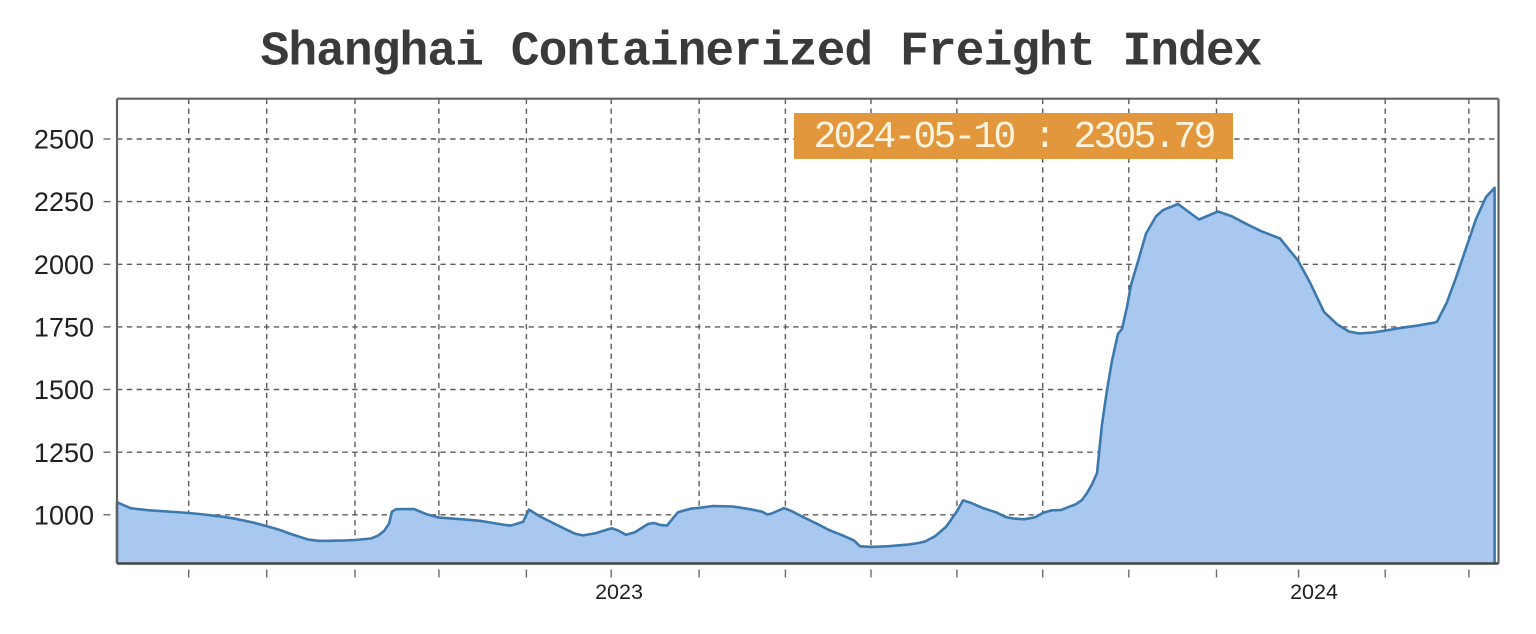 The height and width of the screenshot is (634, 1536). Describe the element at coordinates (64, 515) in the screenshot. I see `svg-text: 1000` at that location.